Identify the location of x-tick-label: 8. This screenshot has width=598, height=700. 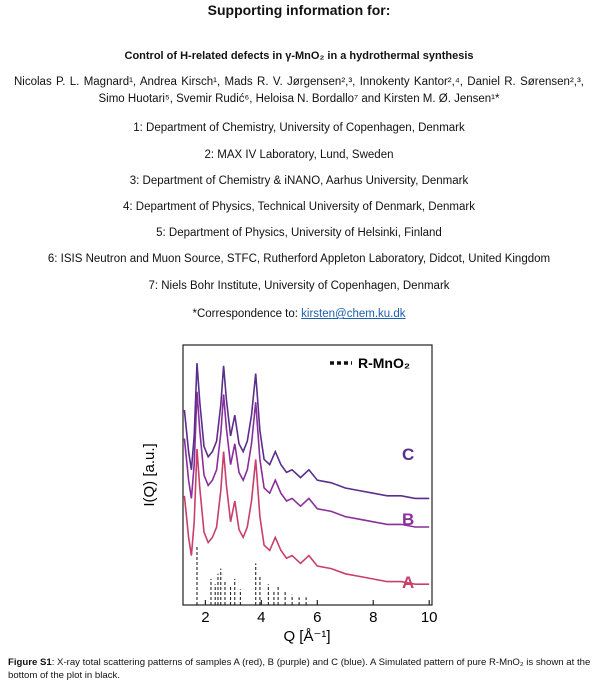
(373, 617).